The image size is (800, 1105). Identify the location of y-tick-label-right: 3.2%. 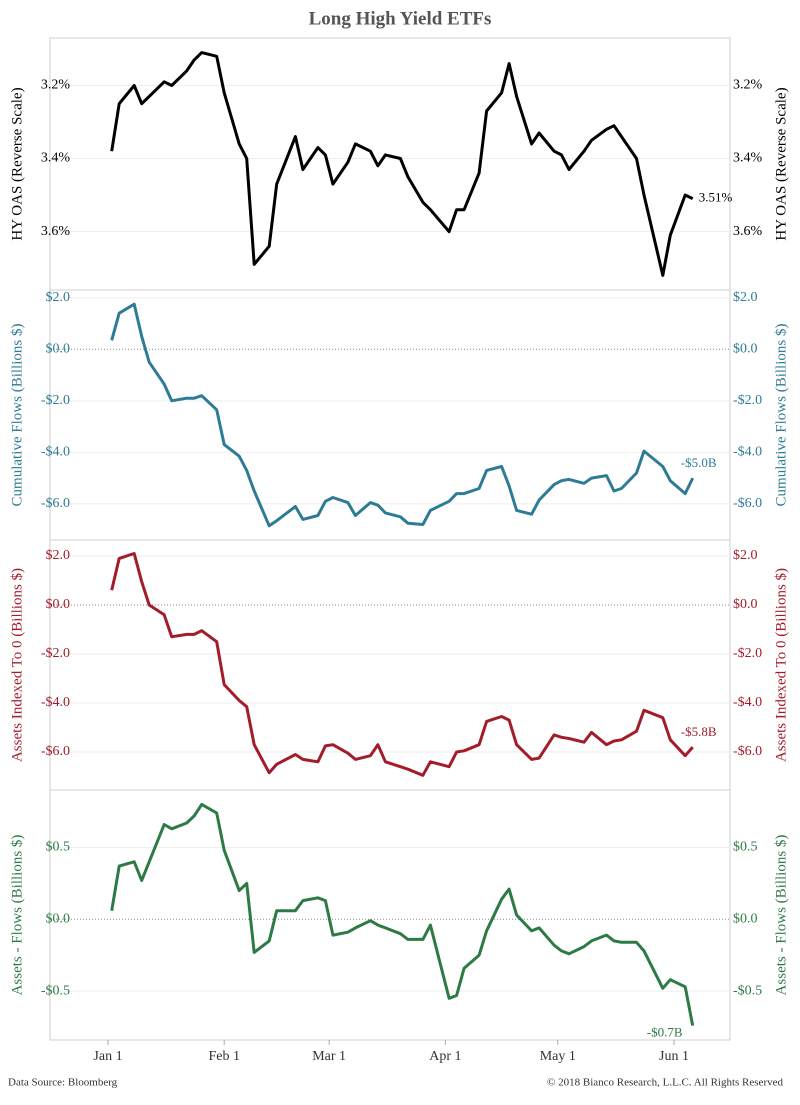
(748, 85).